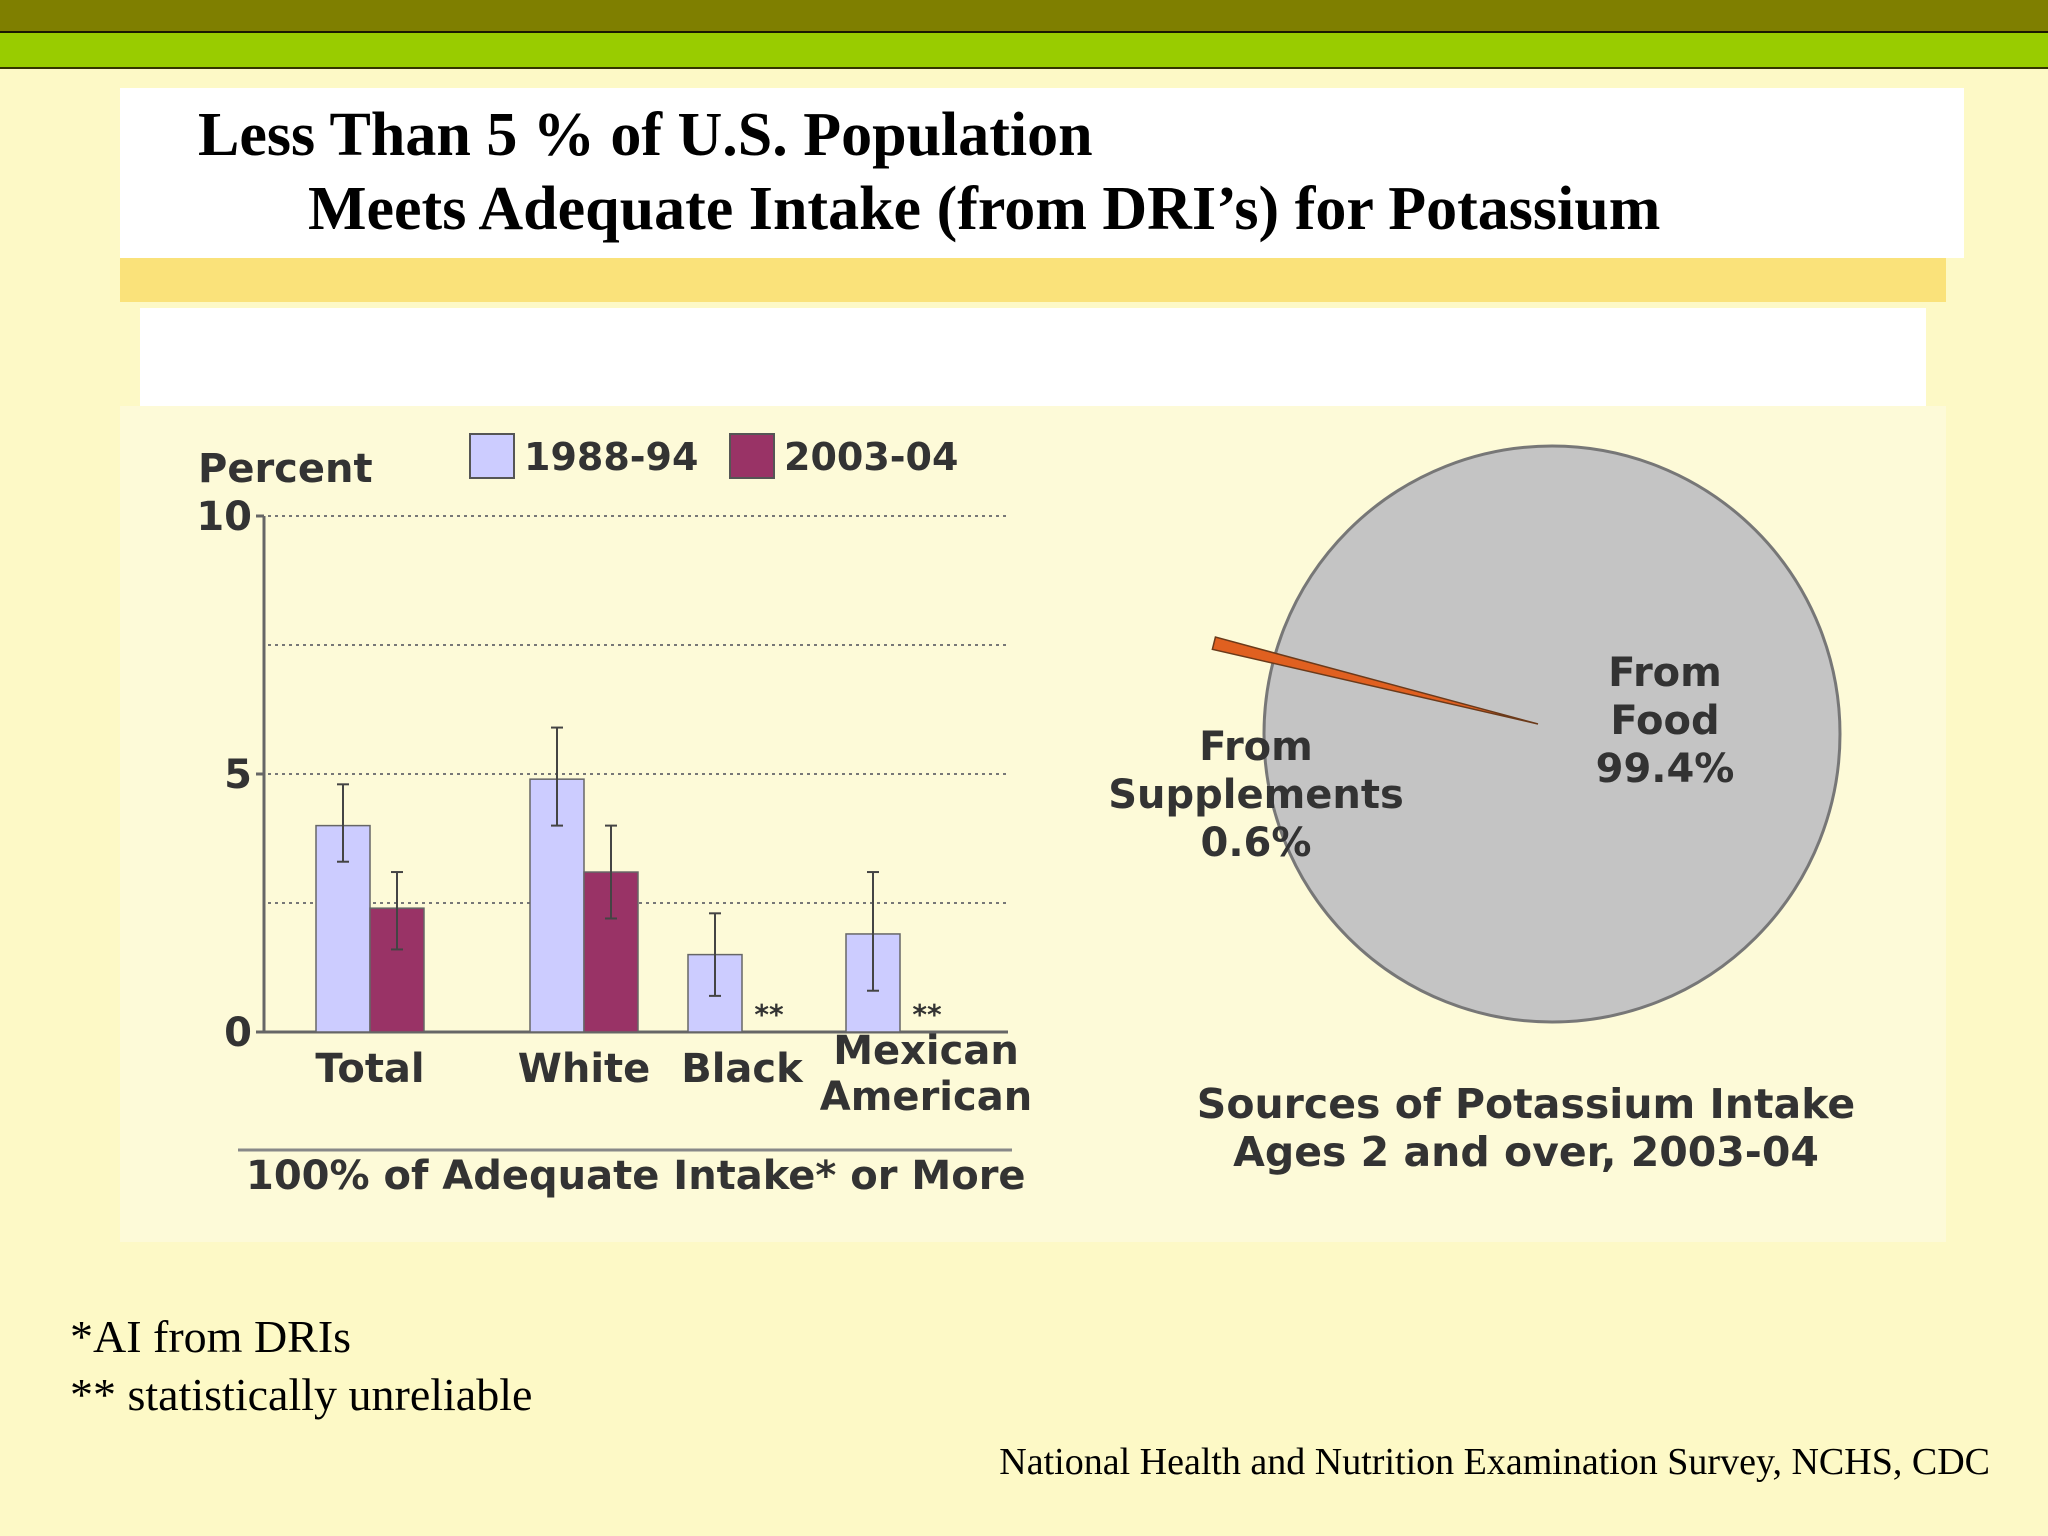  What do you see at coordinates (224, 517) in the screenshot?
I see `y-tick-label: 10` at bounding box center [224, 517].